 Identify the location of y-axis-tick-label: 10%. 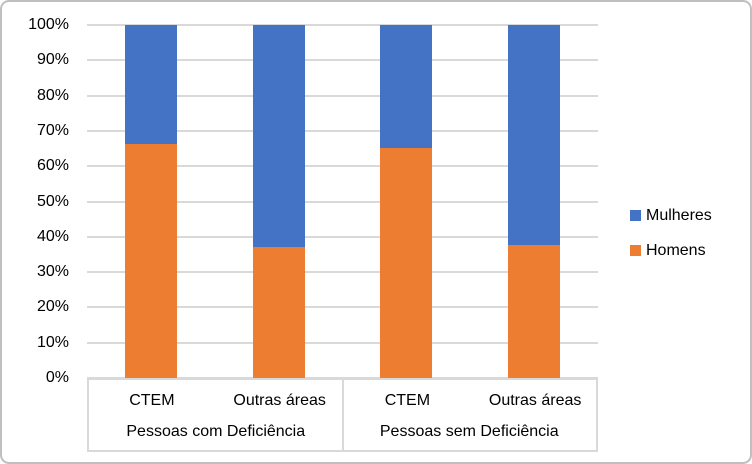
(52, 342).